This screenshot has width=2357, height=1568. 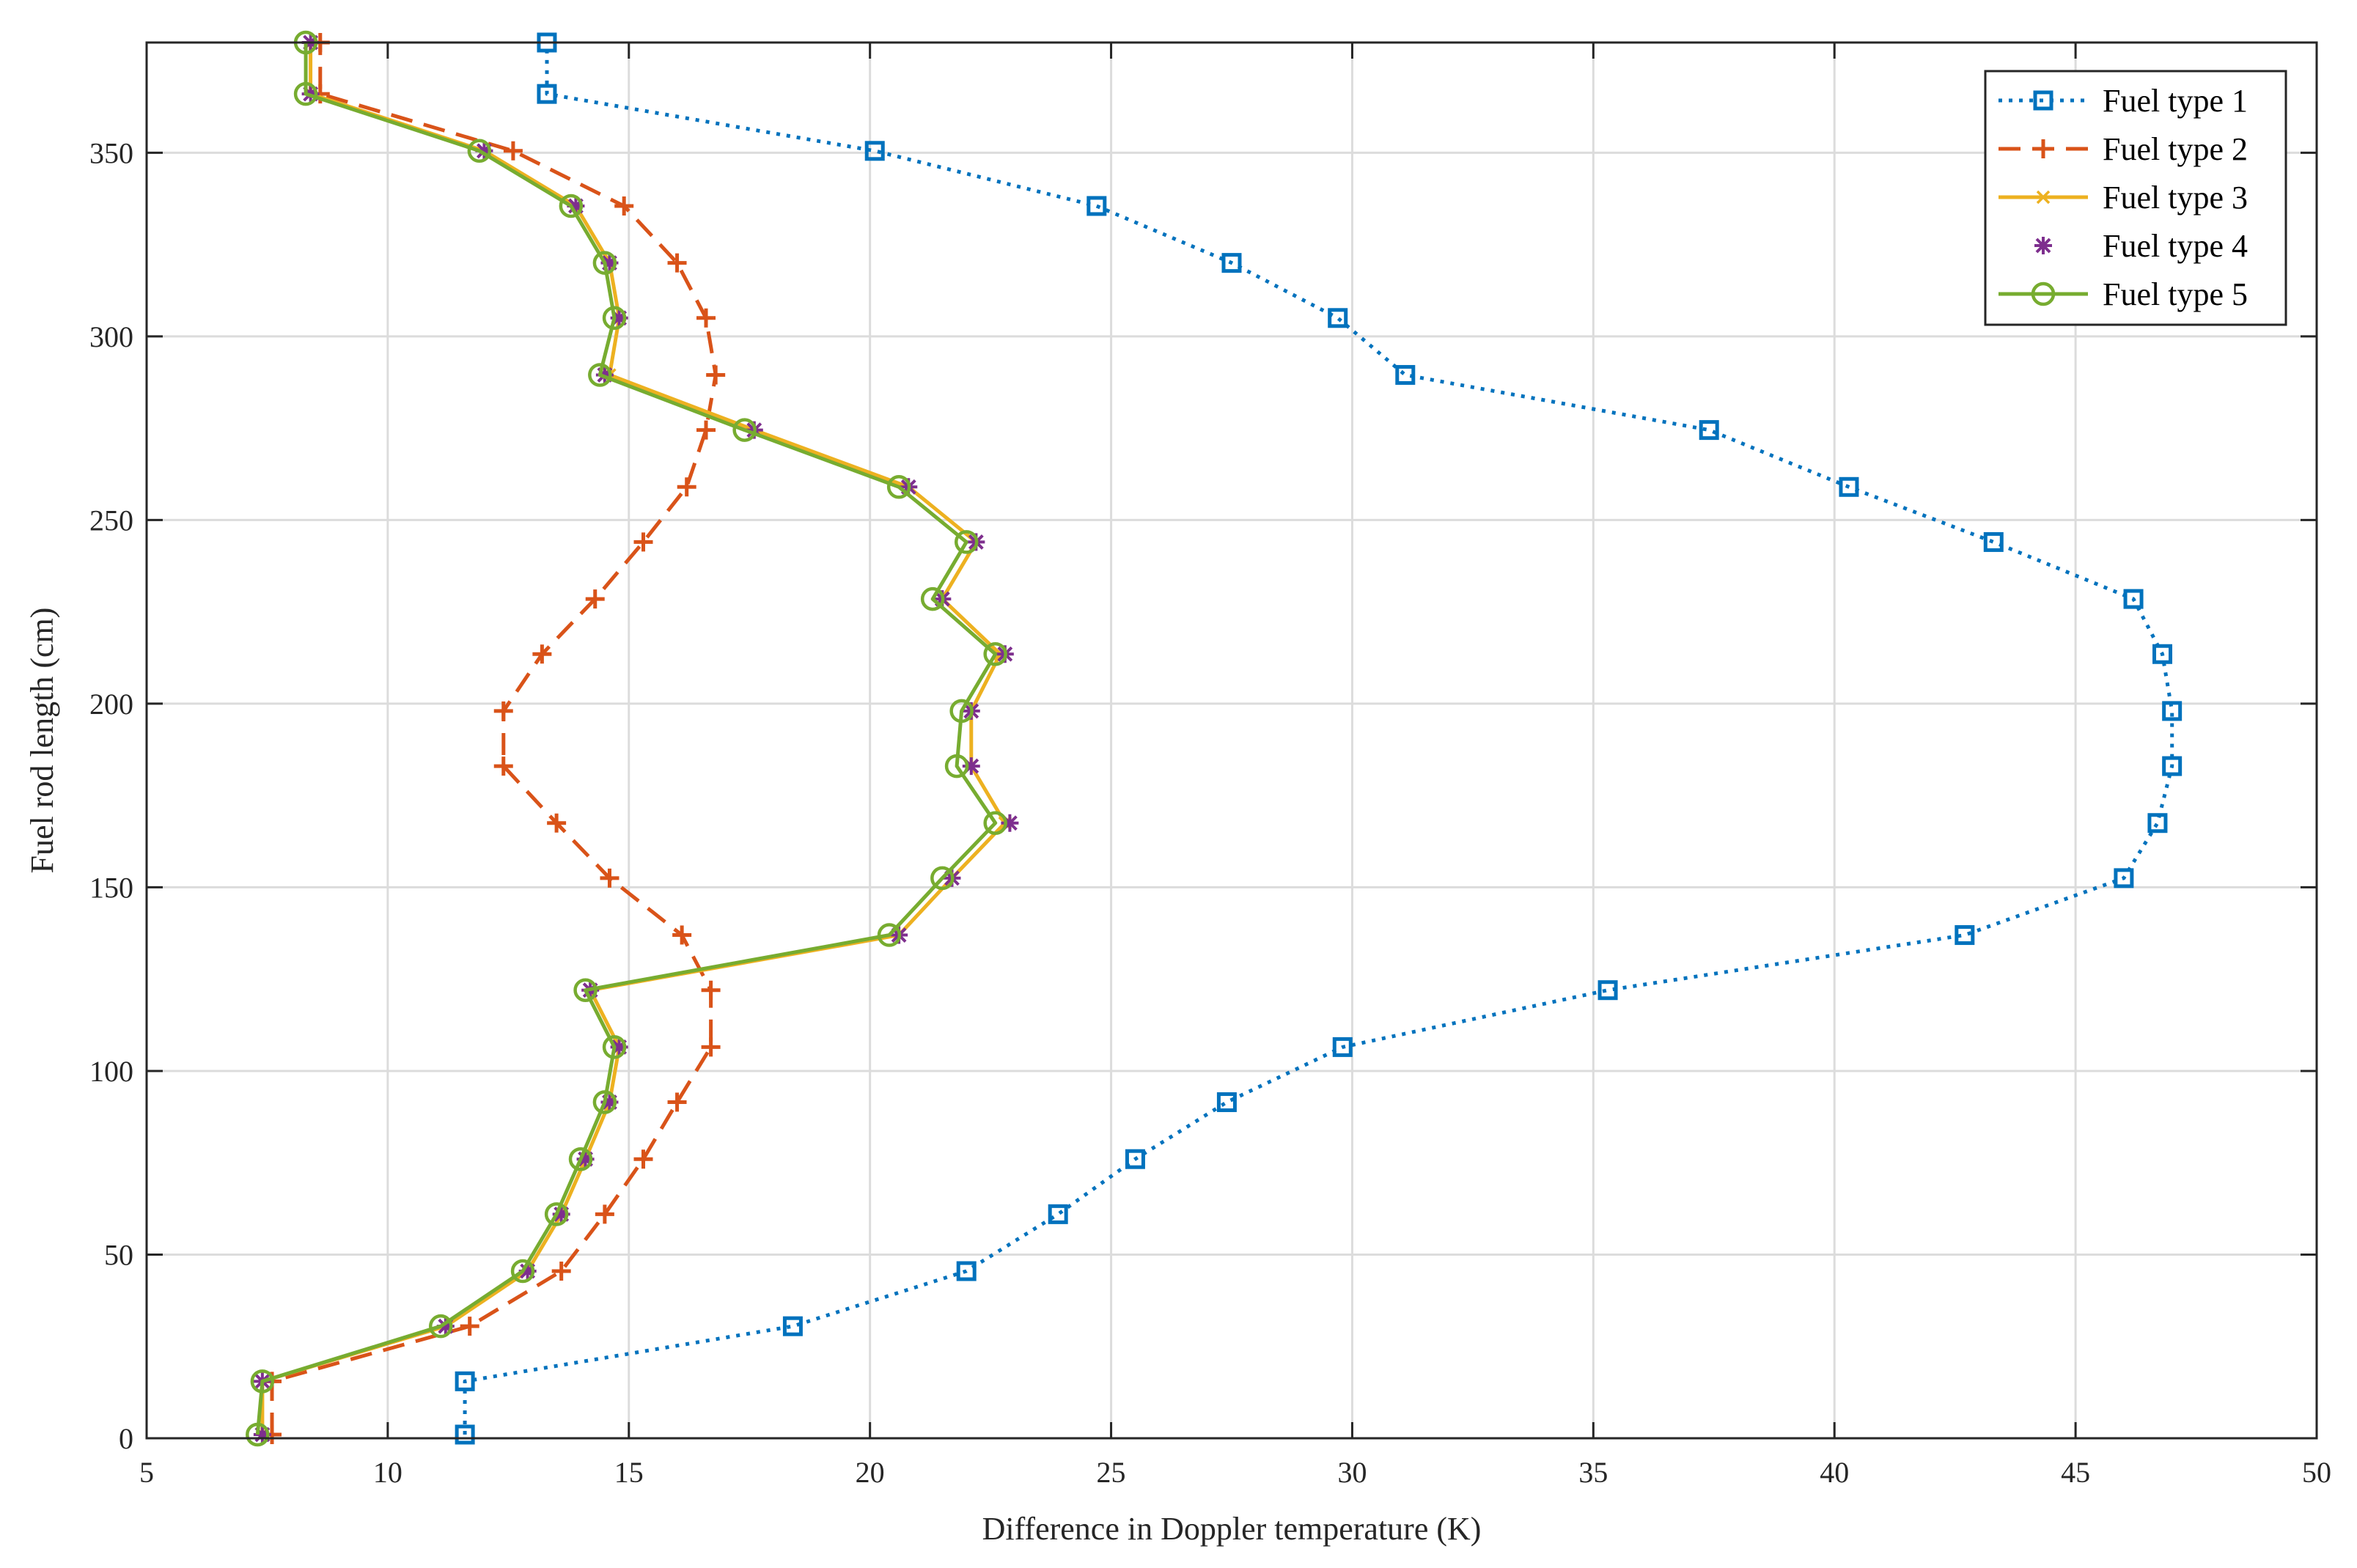 What do you see at coordinates (42, 741) in the screenshot?
I see `y-axis-label: Fuel rod length (cm)` at bounding box center [42, 741].